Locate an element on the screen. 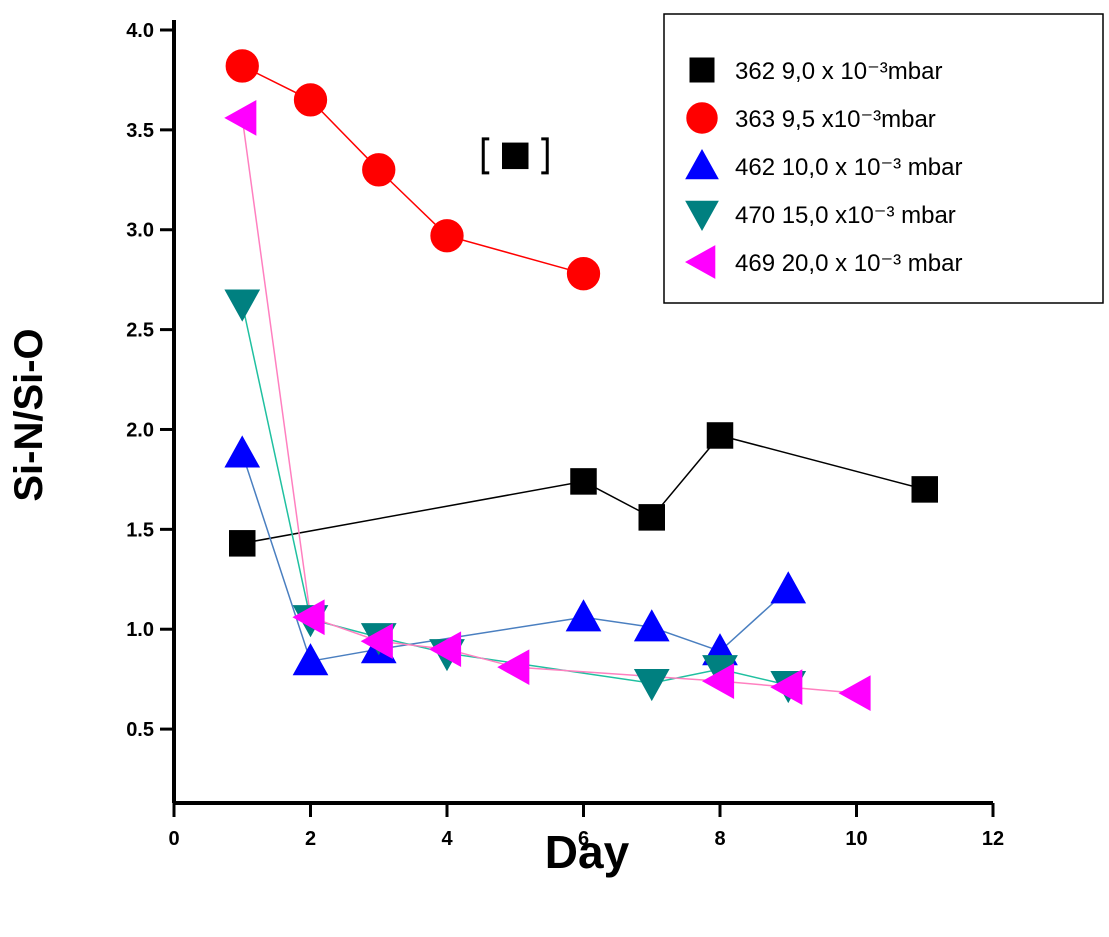 The height and width of the screenshot is (937, 1109). y-tick-label: 3.5 is located at coordinates (140, 131).